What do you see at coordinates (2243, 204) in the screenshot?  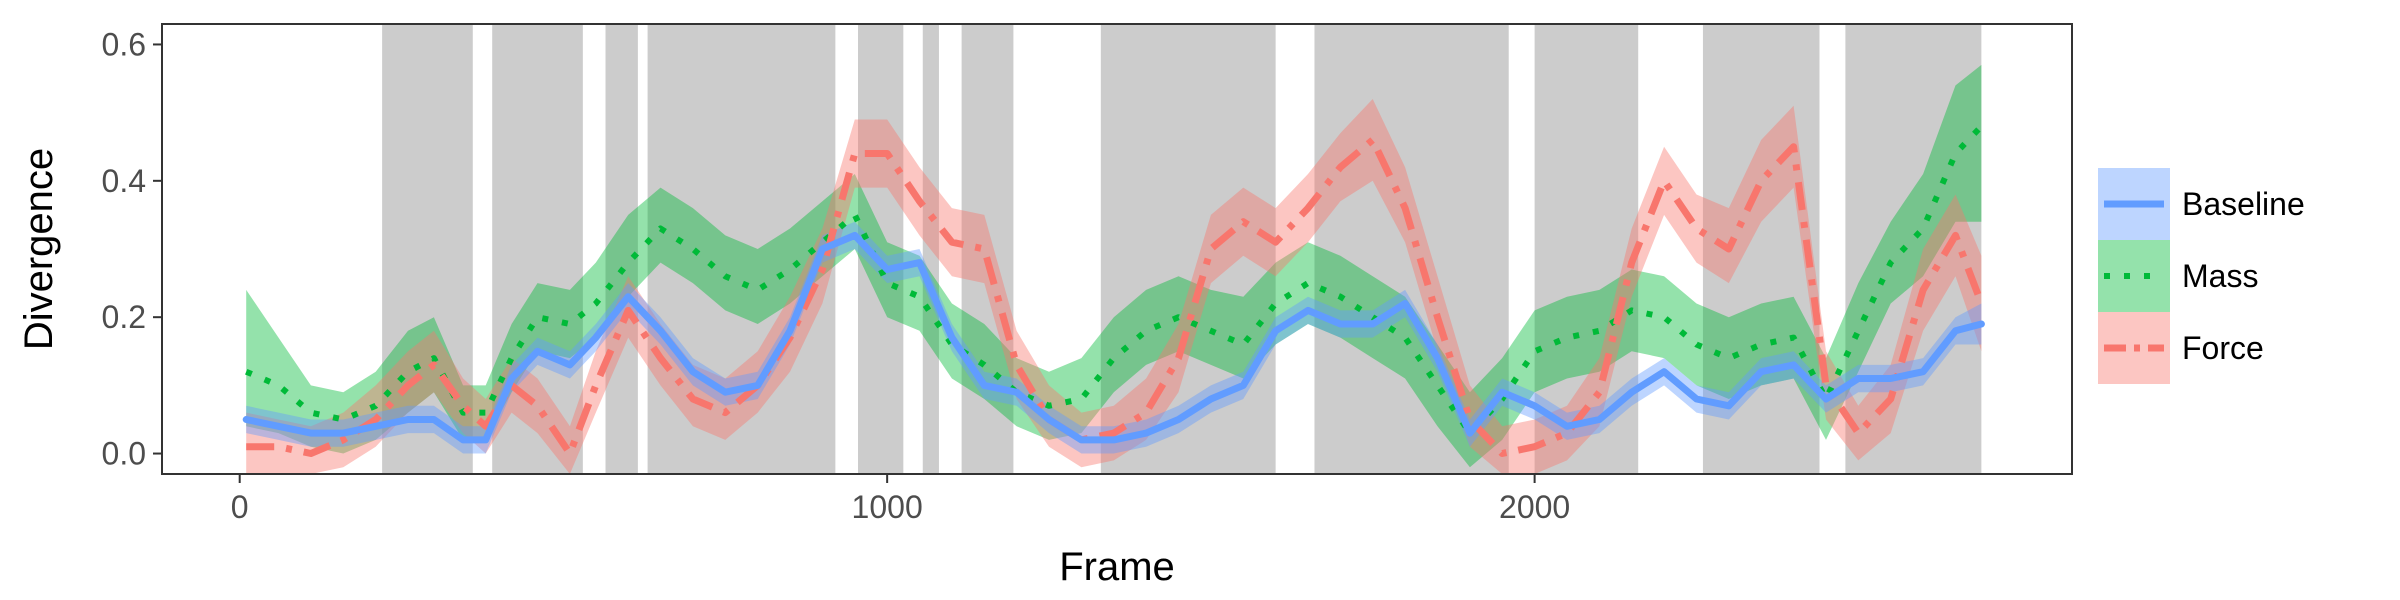 I see `legend-label-baseline: Baseline` at bounding box center [2243, 204].